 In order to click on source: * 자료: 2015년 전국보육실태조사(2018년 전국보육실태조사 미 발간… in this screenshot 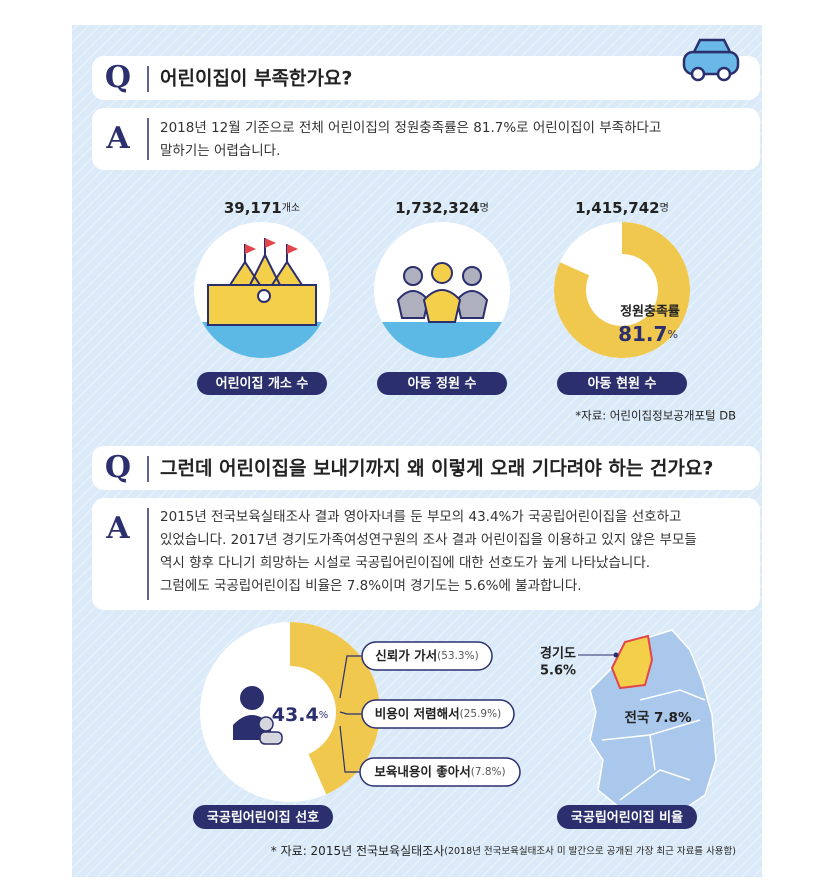, I will do `click(503, 851)`.